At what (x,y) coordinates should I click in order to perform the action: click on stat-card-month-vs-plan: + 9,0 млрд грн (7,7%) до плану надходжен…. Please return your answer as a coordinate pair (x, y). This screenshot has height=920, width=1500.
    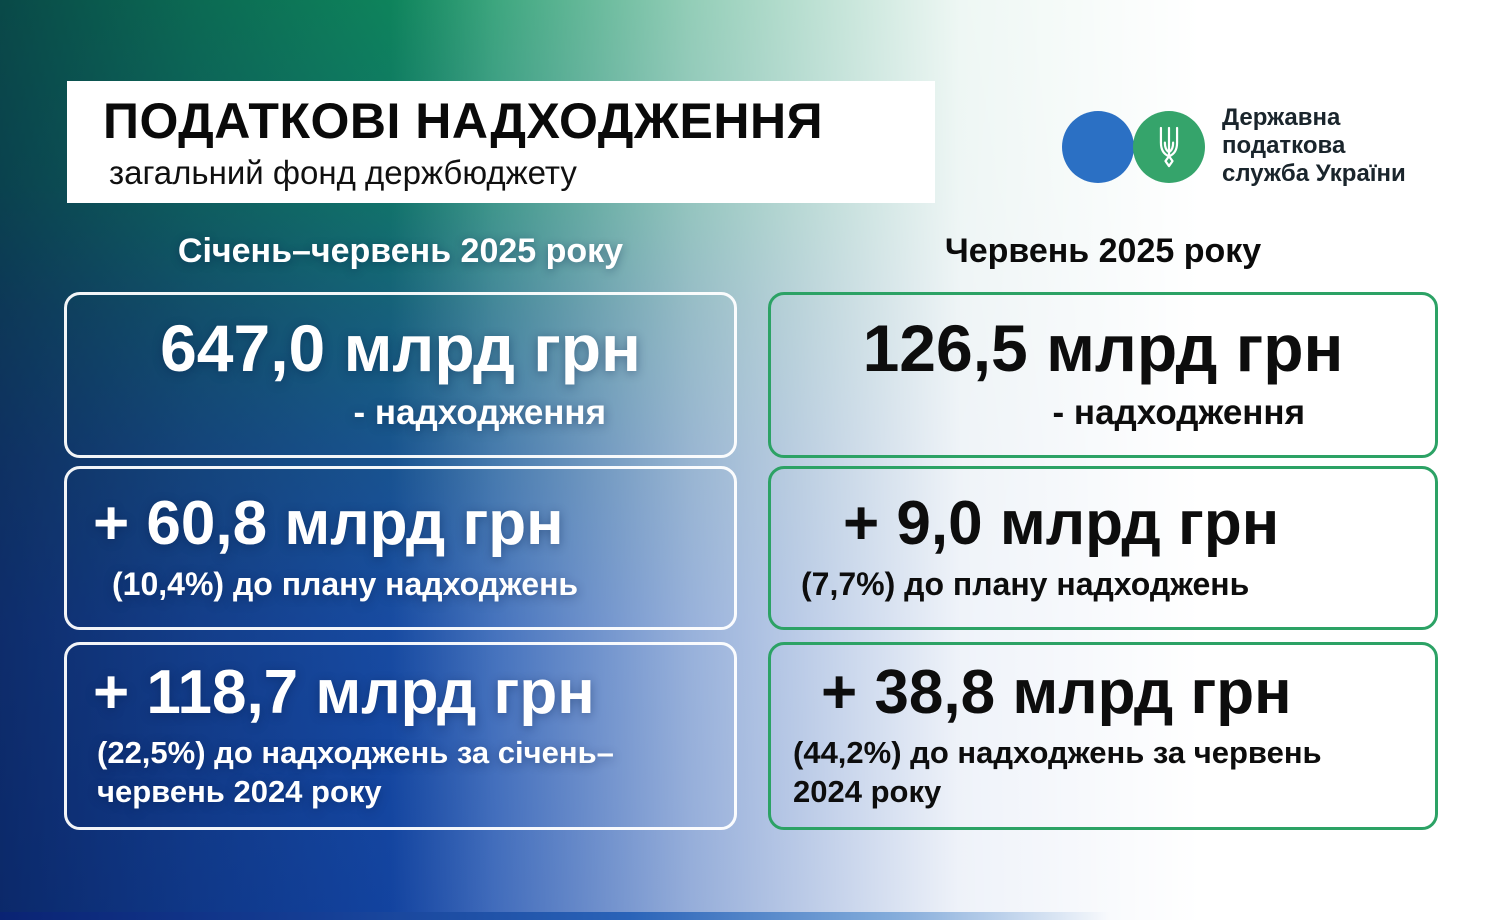
    Looking at the image, I should click on (1103, 548).